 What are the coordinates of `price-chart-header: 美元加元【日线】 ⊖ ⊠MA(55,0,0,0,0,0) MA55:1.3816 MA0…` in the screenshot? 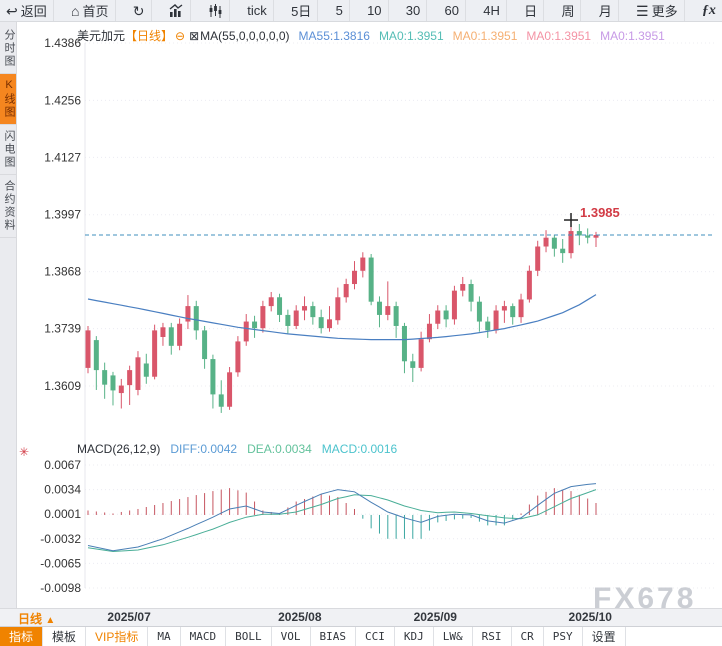 It's located at (371, 35).